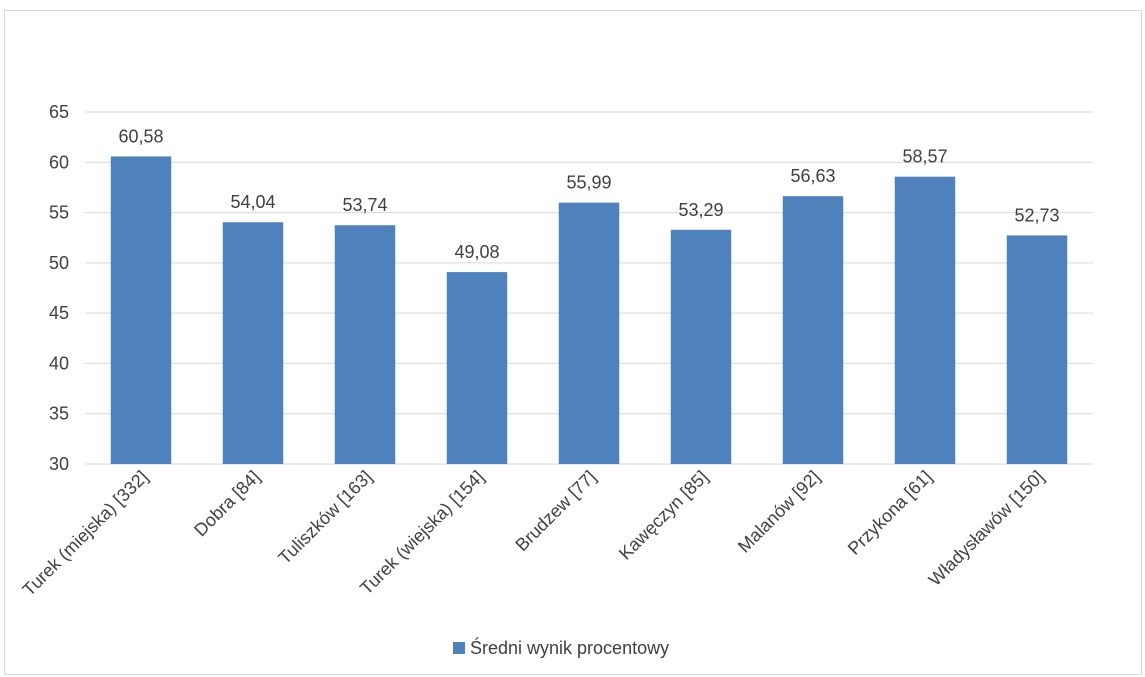 The height and width of the screenshot is (677, 1145). What do you see at coordinates (779, 512) in the screenshot?
I see `x-tick-label: Malanów [92]` at bounding box center [779, 512].